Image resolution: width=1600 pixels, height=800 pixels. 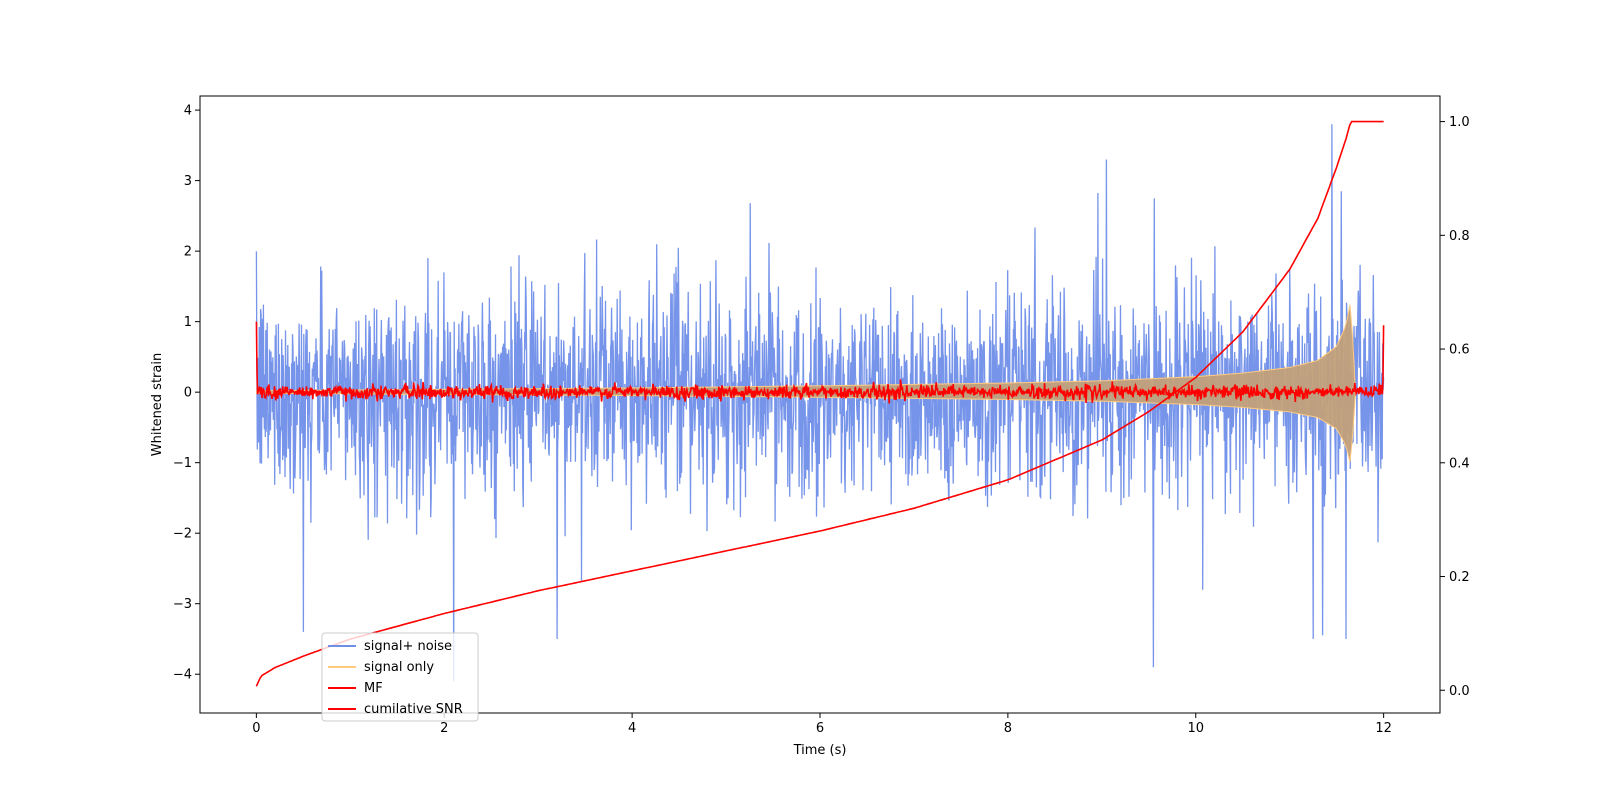 I want to click on x-axis-label: Time (s), so click(x=820, y=750).